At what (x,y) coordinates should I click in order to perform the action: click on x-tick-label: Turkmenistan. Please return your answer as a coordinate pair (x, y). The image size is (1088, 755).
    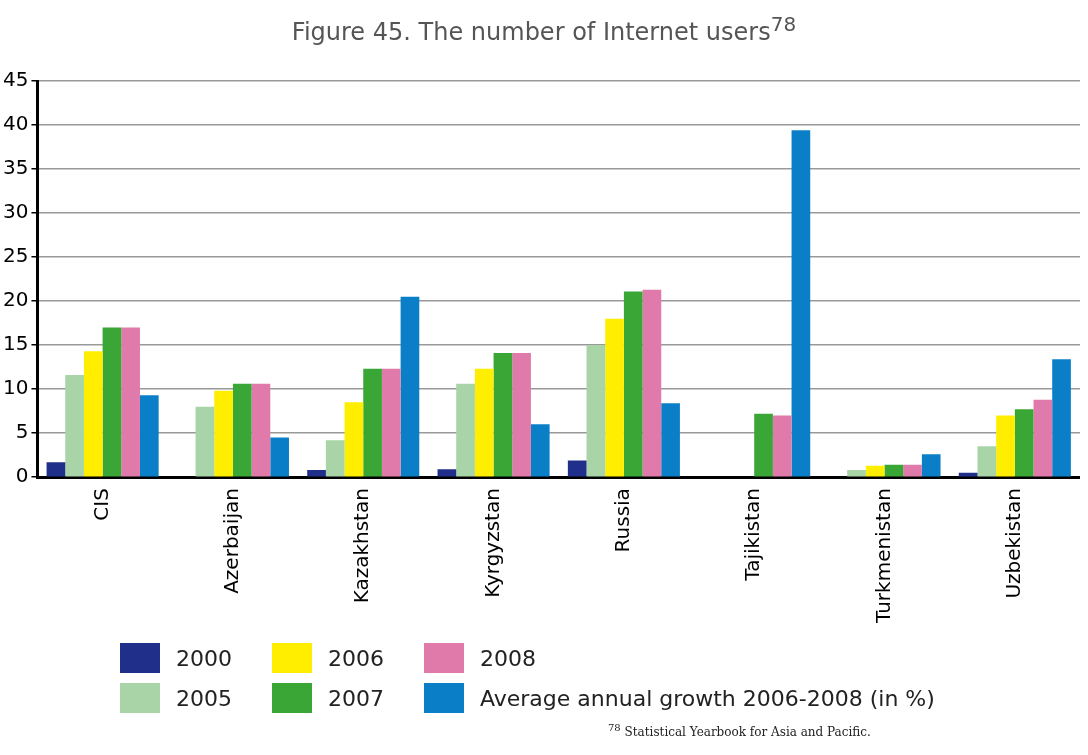
    Looking at the image, I should click on (882, 556).